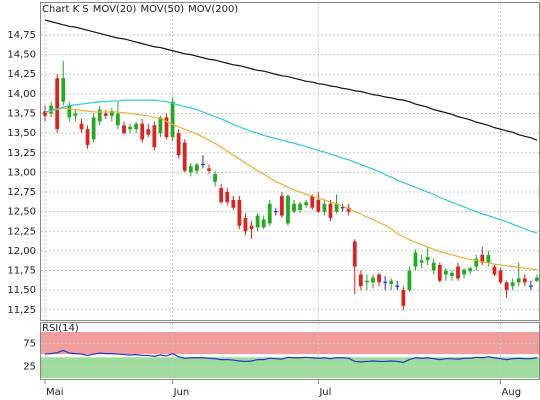 The width and height of the screenshot is (540, 400). Describe the element at coordinates (21, 290) in the screenshot. I see `y-tick-label: 11,50` at that location.